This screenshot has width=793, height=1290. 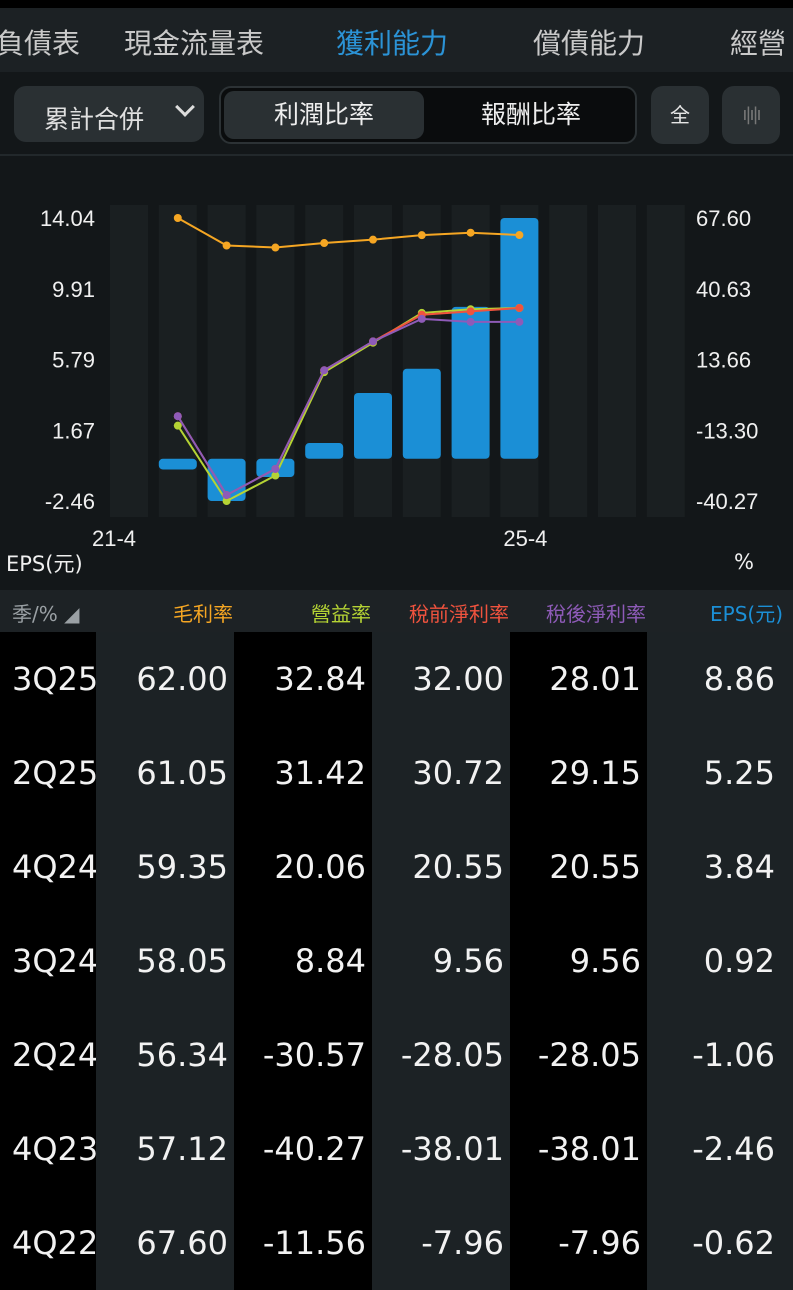 I want to click on tab-bar: 負債表 現金流量表 獲利能力 償債能力 經營, so click(x=396, y=44).